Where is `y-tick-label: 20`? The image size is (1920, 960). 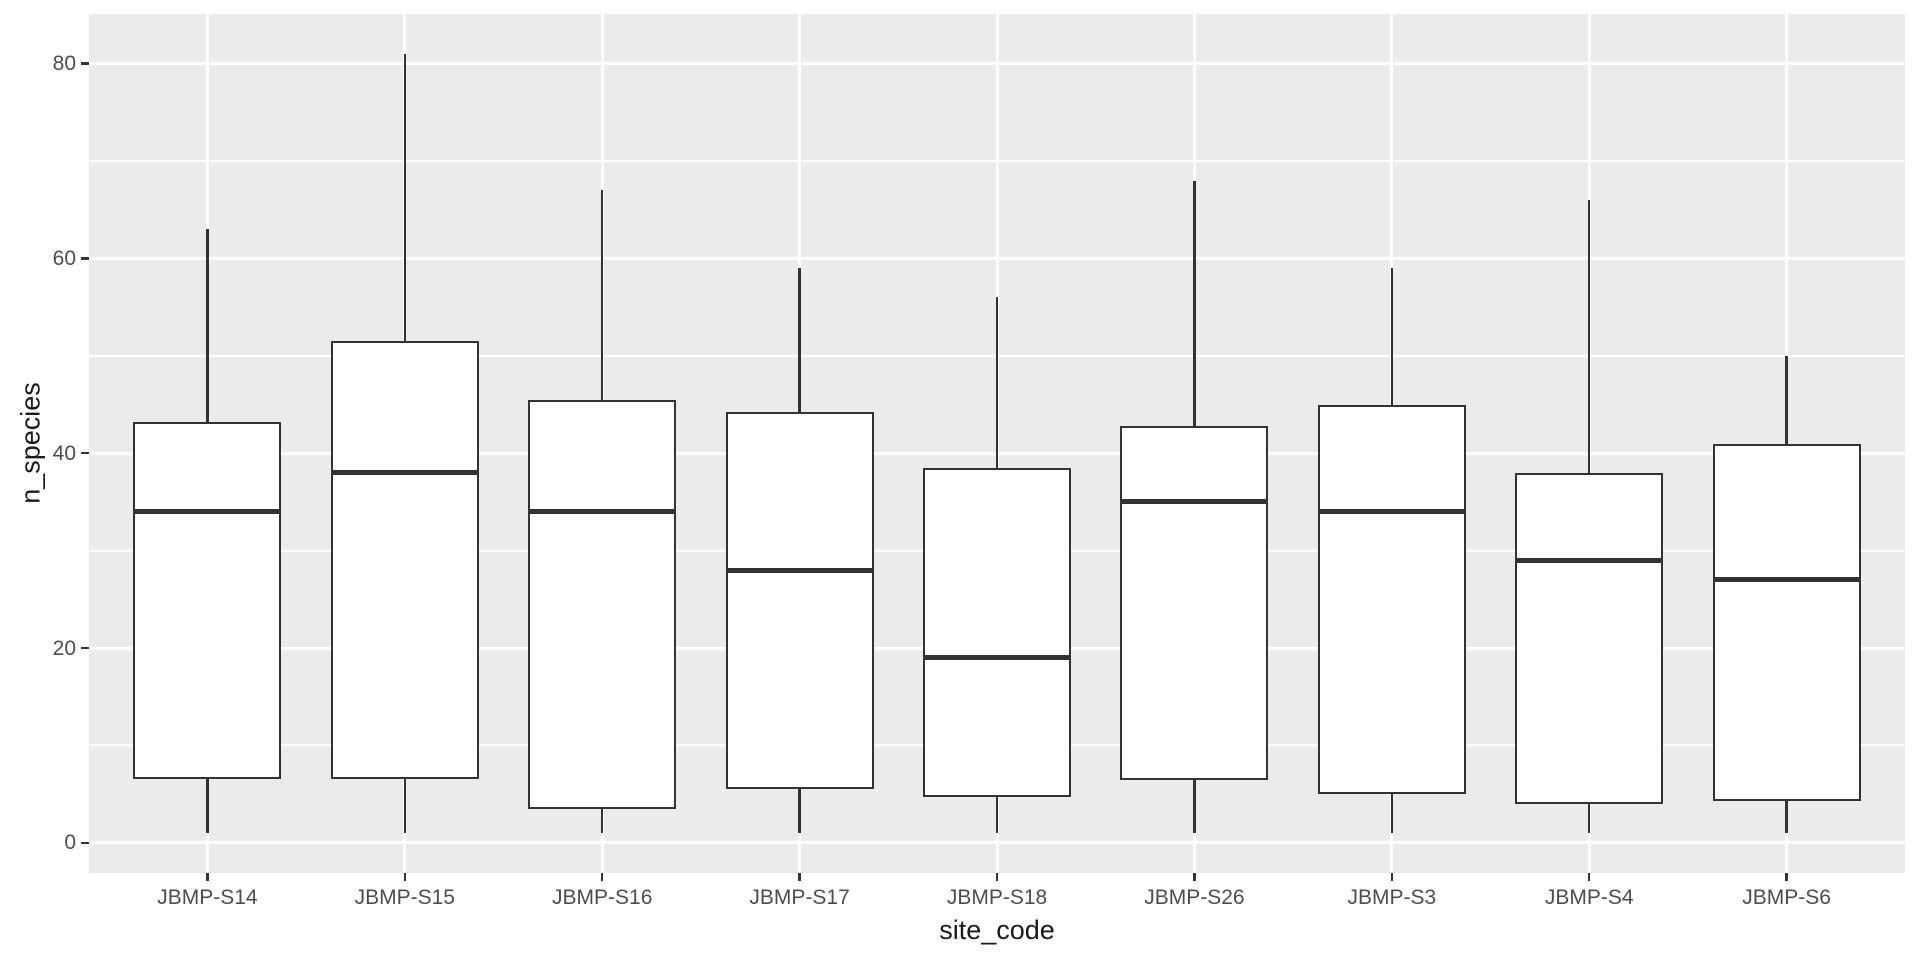 y-tick-label: 20 is located at coordinates (64, 648).